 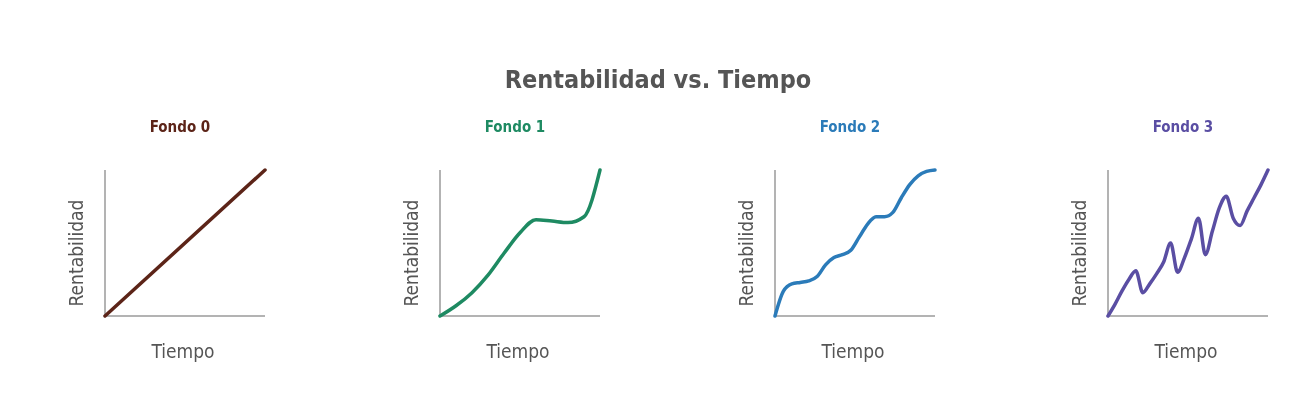 What do you see at coordinates (515, 127) in the screenshot?
I see `chart-title: Fondo 1` at bounding box center [515, 127].